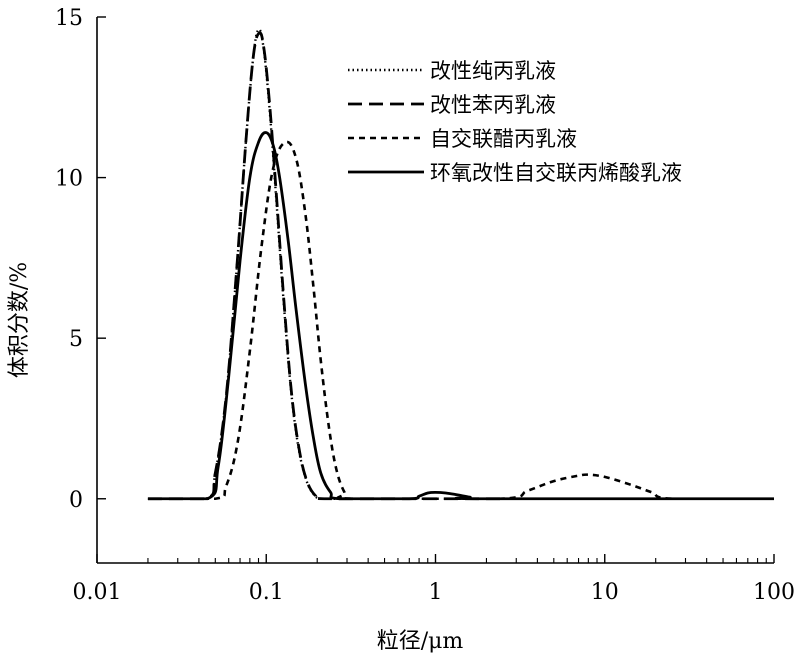 Image resolution: width=800 pixels, height=660 pixels. Describe the element at coordinates (493, 105) in the screenshot. I see `legend-label-2: 改性苯丙乳液` at that location.